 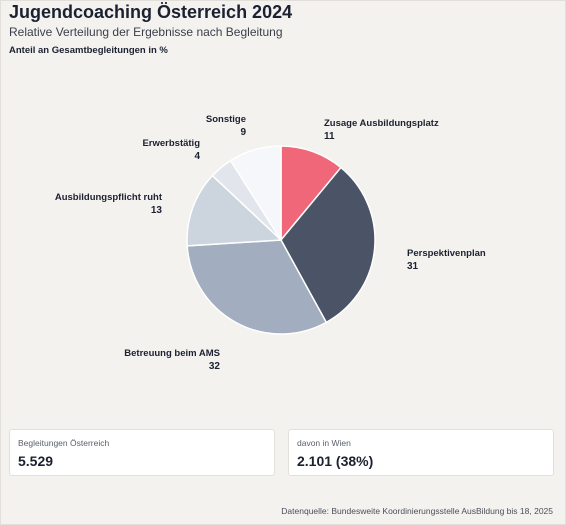 What do you see at coordinates (421, 452) in the screenshot?
I see `card-davon-in-wien: davon in Wien 2.101 (38%)` at bounding box center [421, 452].